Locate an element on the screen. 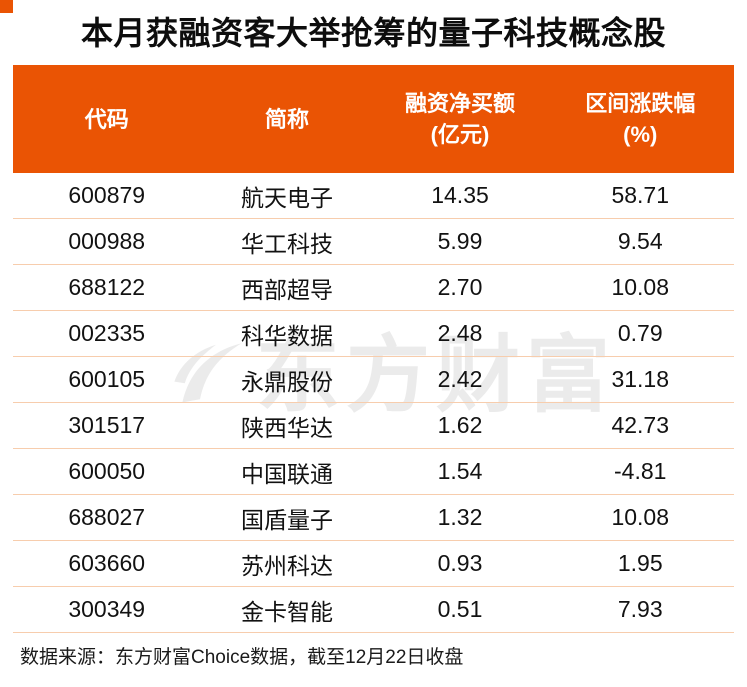 The height and width of the screenshot is (687, 747). table-row: 600879 航天电子 14.35 58.71 is located at coordinates (373, 196).